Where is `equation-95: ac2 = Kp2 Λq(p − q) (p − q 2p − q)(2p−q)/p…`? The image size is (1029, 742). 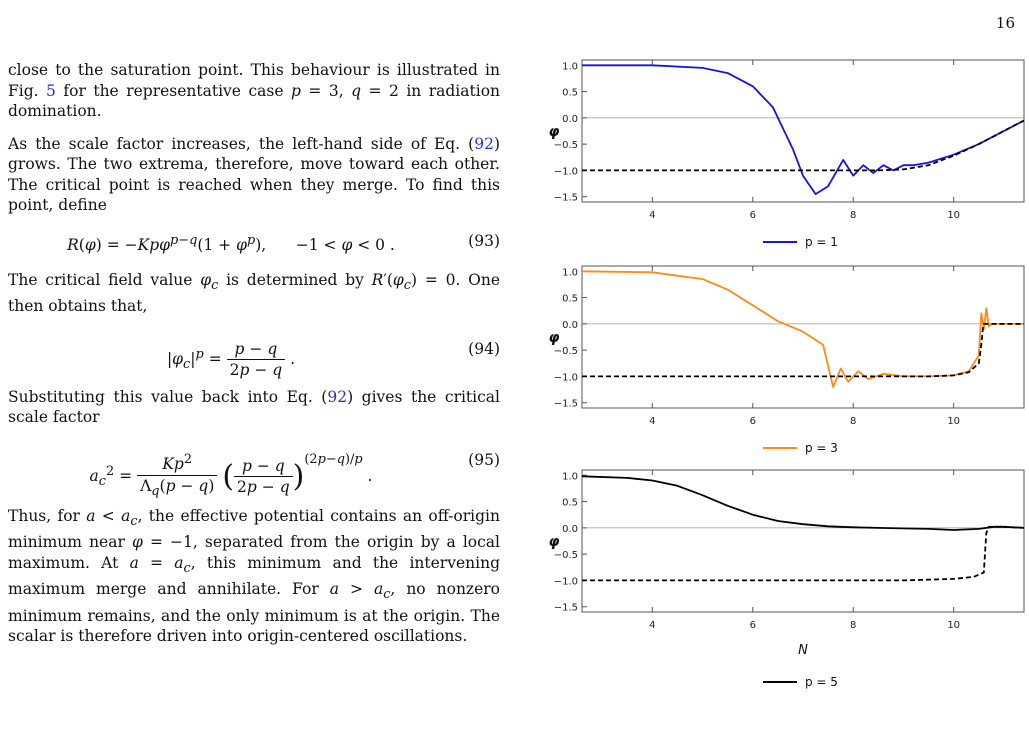 equation-95: ac2 = Kp2 Λq(p − q) (p − q 2p − q)(2p−q)/p… is located at coordinates (294, 475).